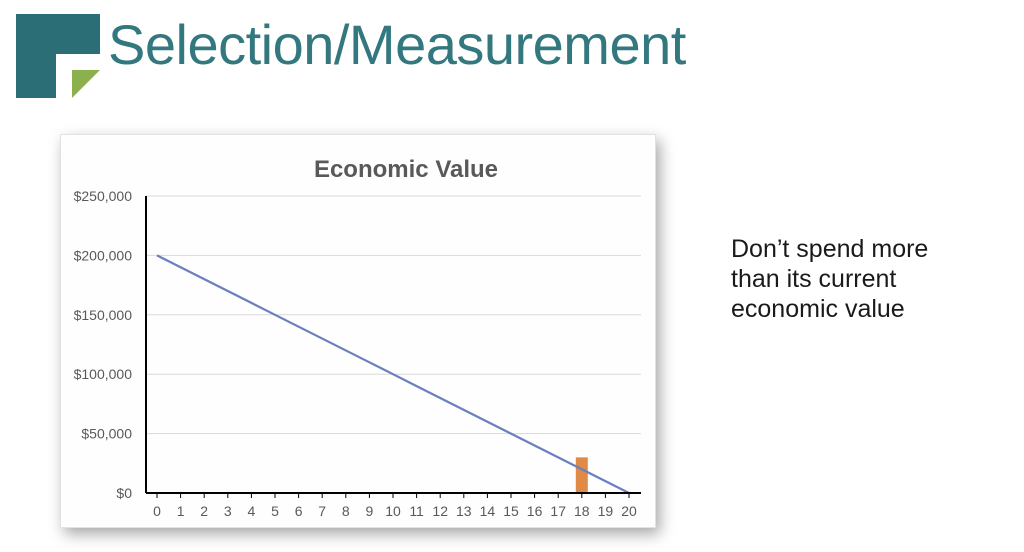 The height and width of the screenshot is (552, 1024). Describe the element at coordinates (629, 511) in the screenshot. I see `x-tick-label: 20` at that location.